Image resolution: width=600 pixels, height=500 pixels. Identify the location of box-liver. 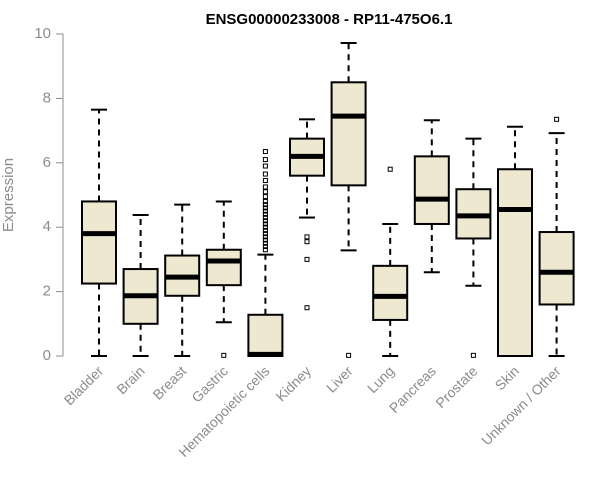
(348, 200).